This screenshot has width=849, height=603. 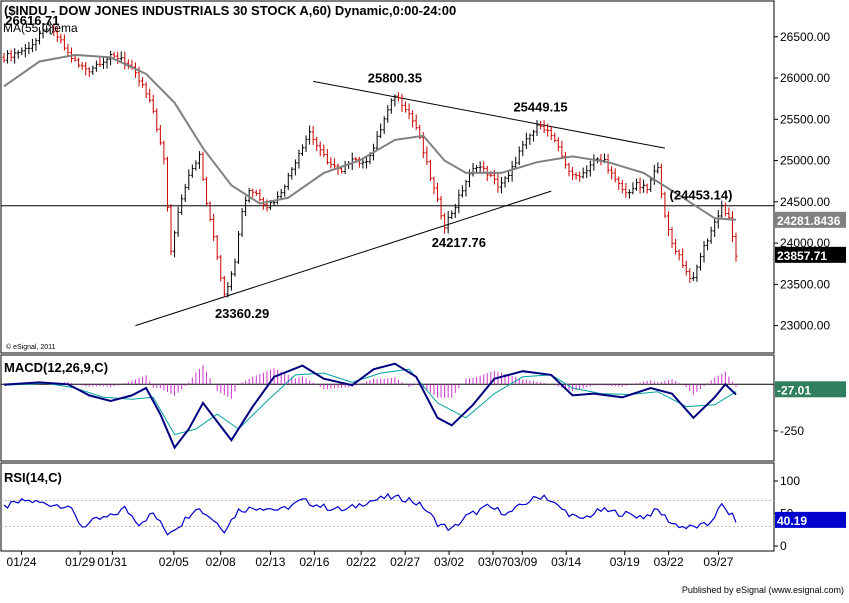 I want to click on rsi-line, so click(x=370, y=514).